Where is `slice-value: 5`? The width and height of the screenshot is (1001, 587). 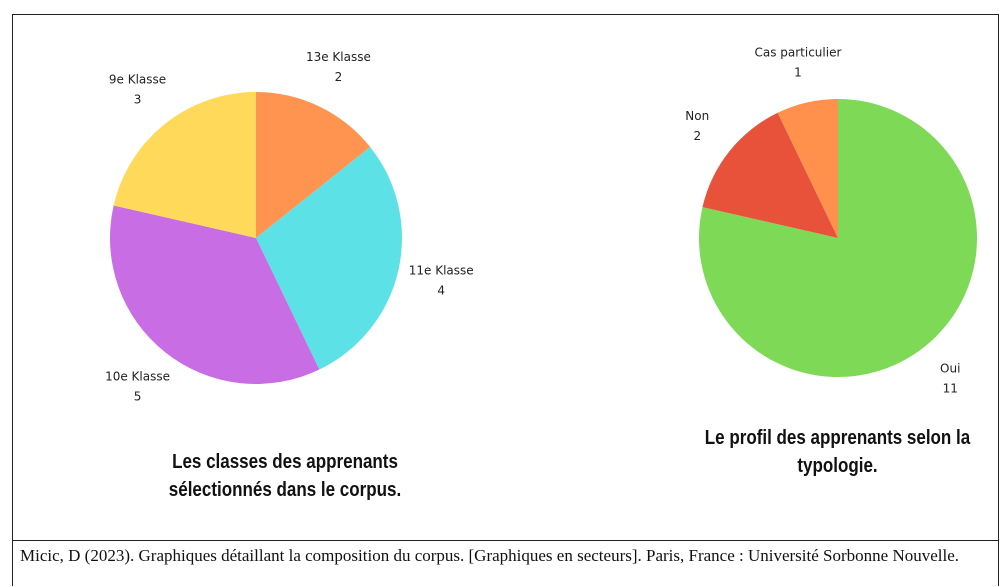
slice-value: 5 is located at coordinates (138, 397).